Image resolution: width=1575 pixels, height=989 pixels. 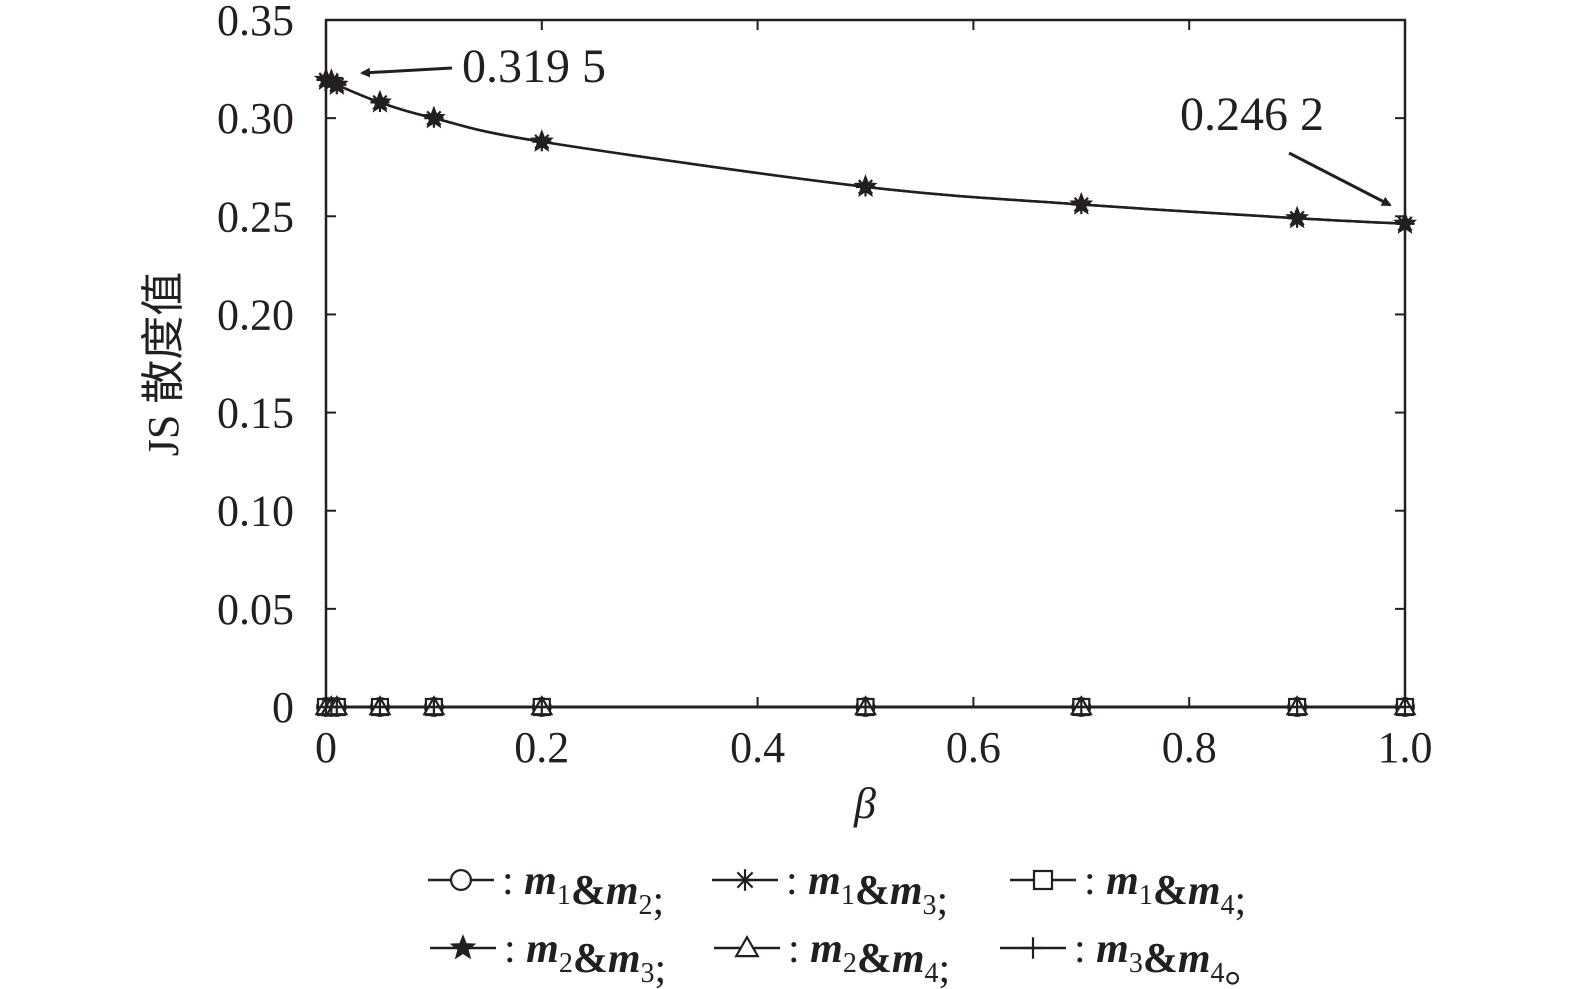 I want to click on y-tick-label: 0.05, so click(x=255, y=609).